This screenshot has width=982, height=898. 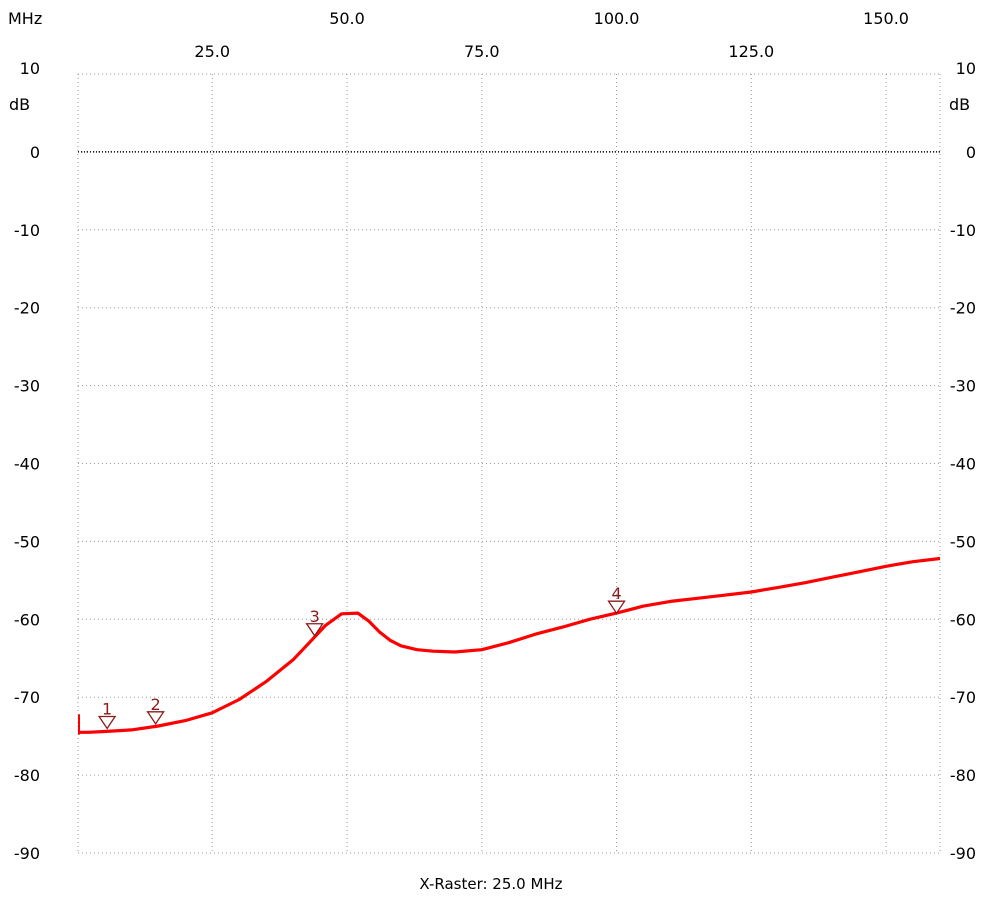 What do you see at coordinates (482, 51) in the screenshot?
I see `x-tick-label-bottom: 75.0` at bounding box center [482, 51].